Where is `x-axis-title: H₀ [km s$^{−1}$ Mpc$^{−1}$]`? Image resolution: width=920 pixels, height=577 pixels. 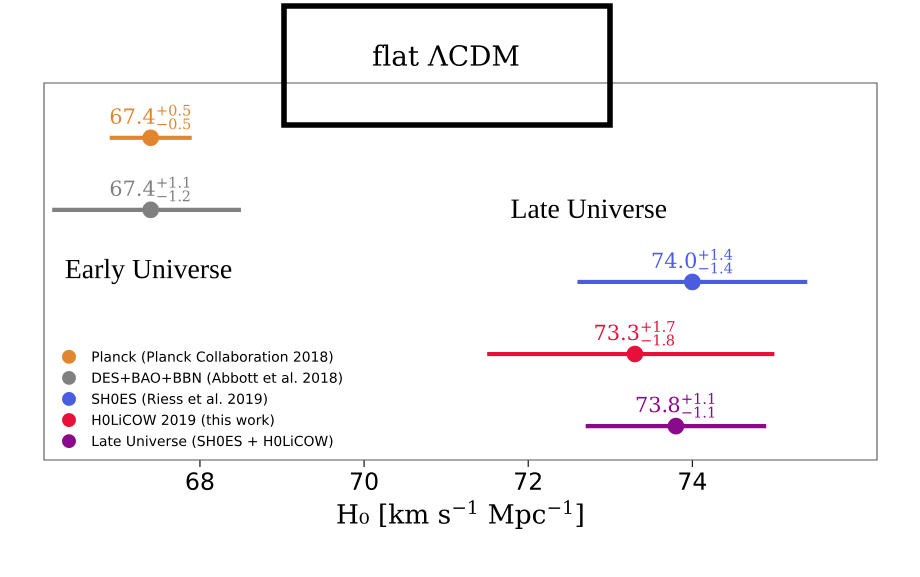
x-axis-title: H₀ [km s$^{−1}$ Mpc$^{−1}$] is located at coordinates (460, 514).